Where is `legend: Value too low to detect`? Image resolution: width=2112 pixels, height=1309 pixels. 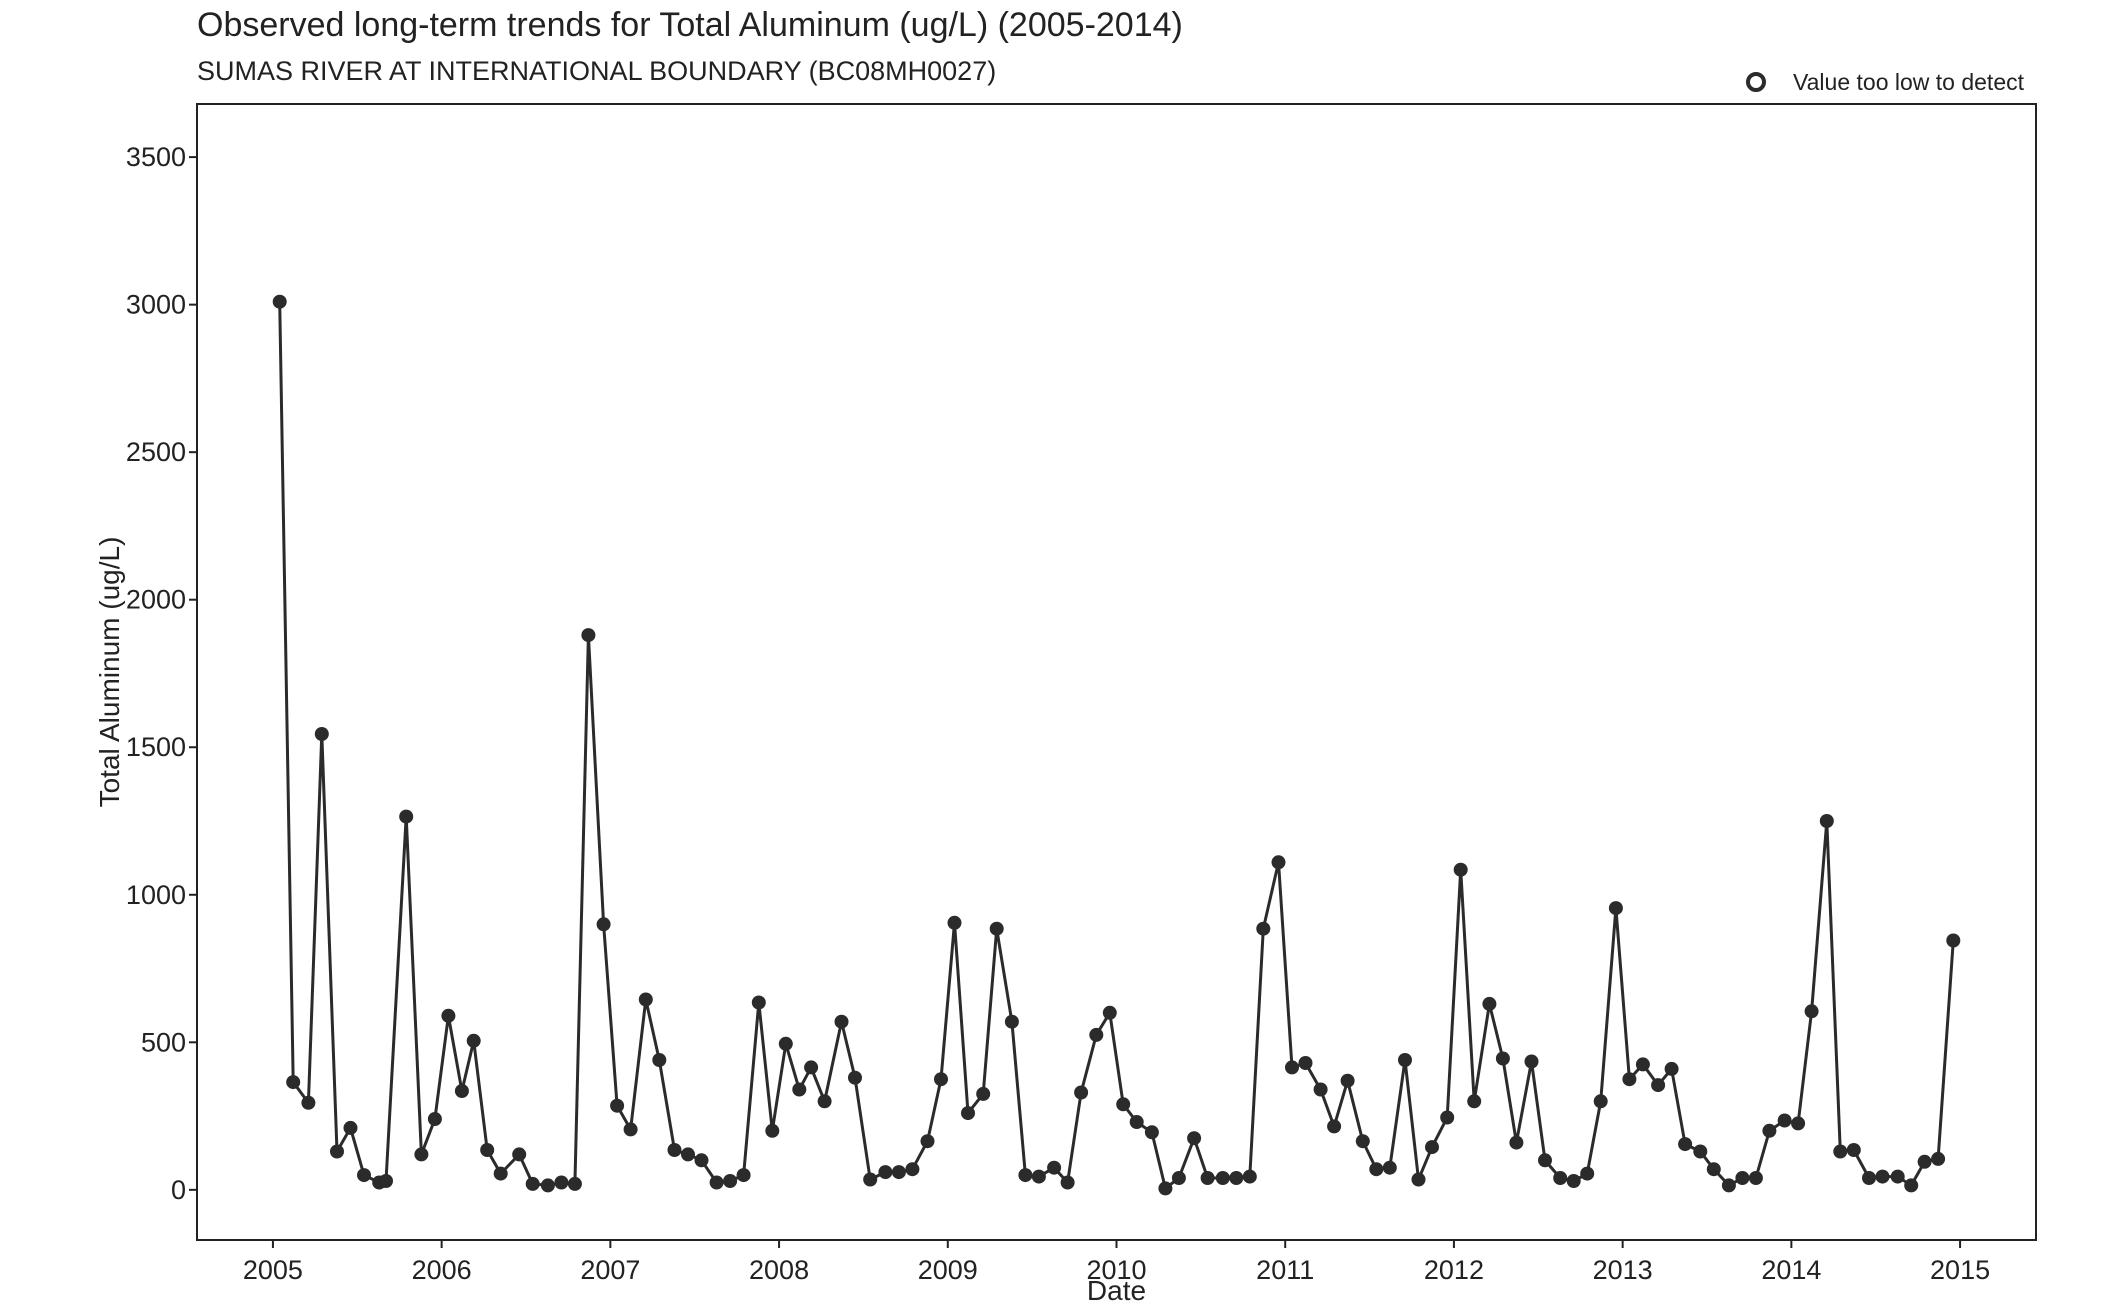
legend: Value too low to detect is located at coordinates (1885, 82).